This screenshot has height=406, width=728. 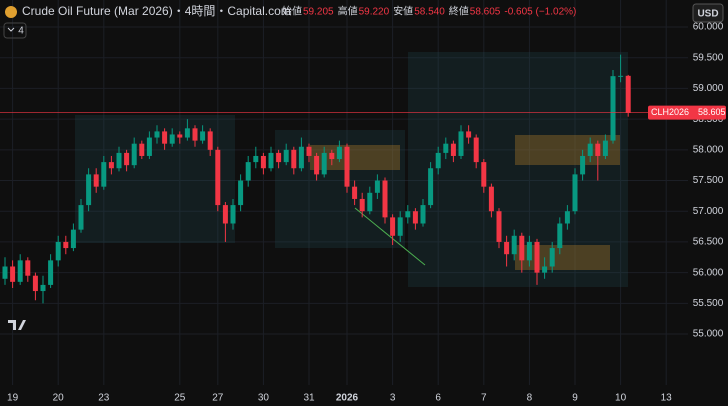 What do you see at coordinates (708, 203) in the screenshot?
I see `price-axis` at bounding box center [708, 203].